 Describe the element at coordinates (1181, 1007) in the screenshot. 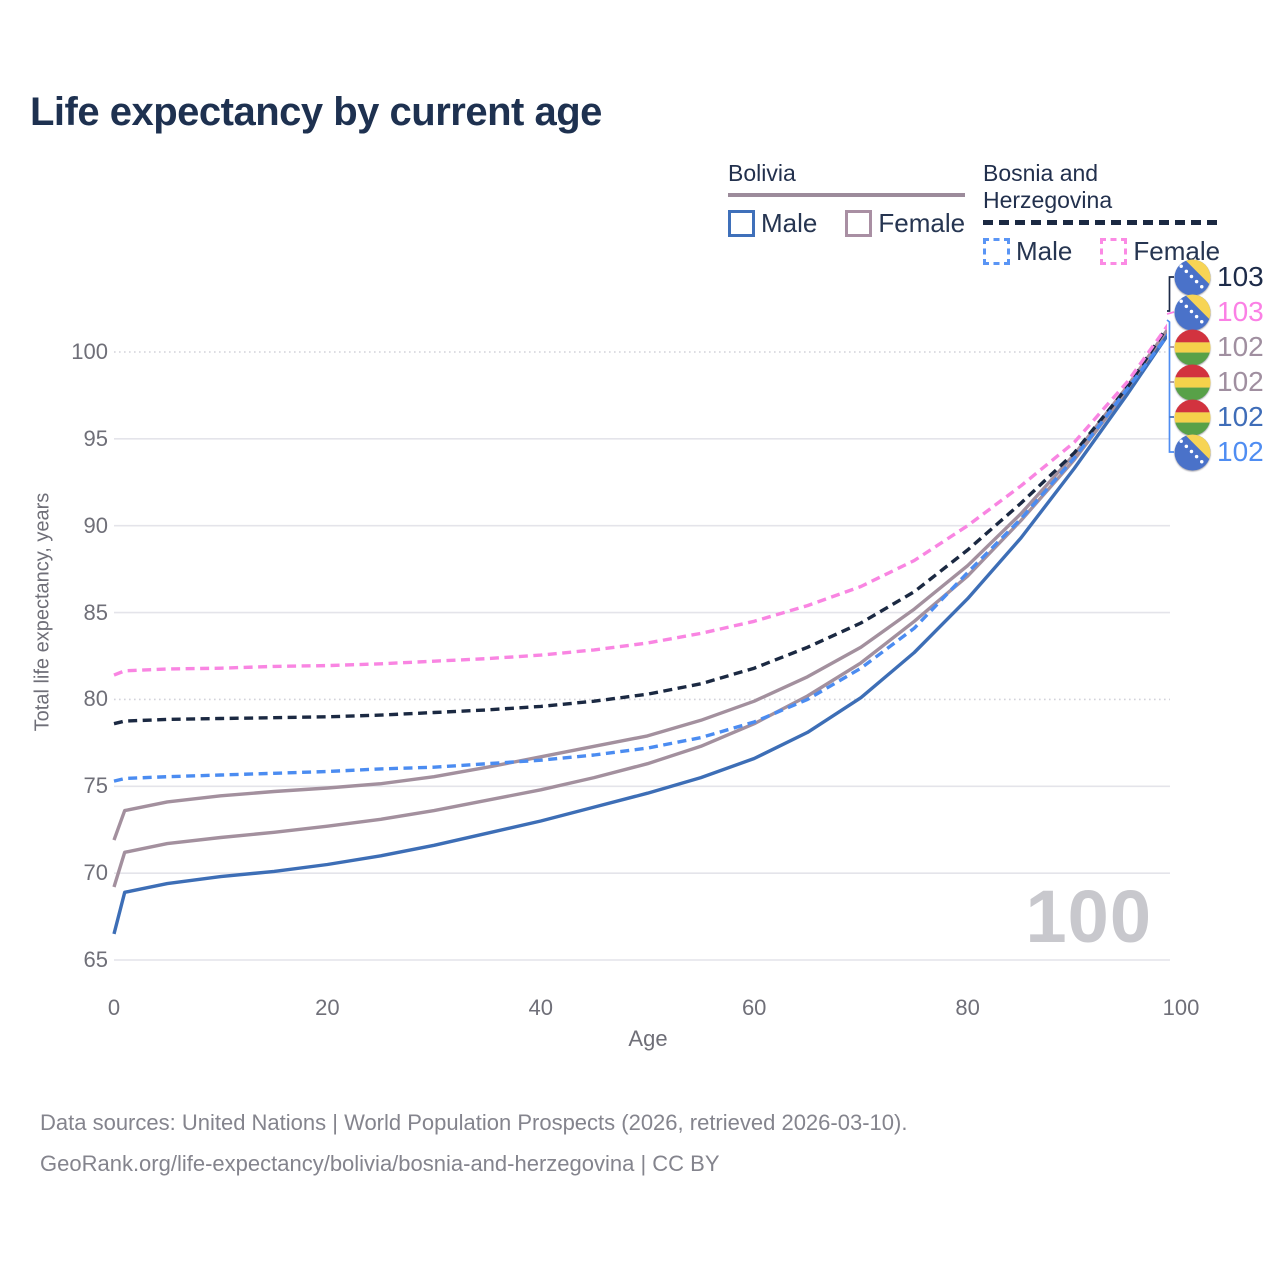

I see `x-tick-label-100: 100` at that location.